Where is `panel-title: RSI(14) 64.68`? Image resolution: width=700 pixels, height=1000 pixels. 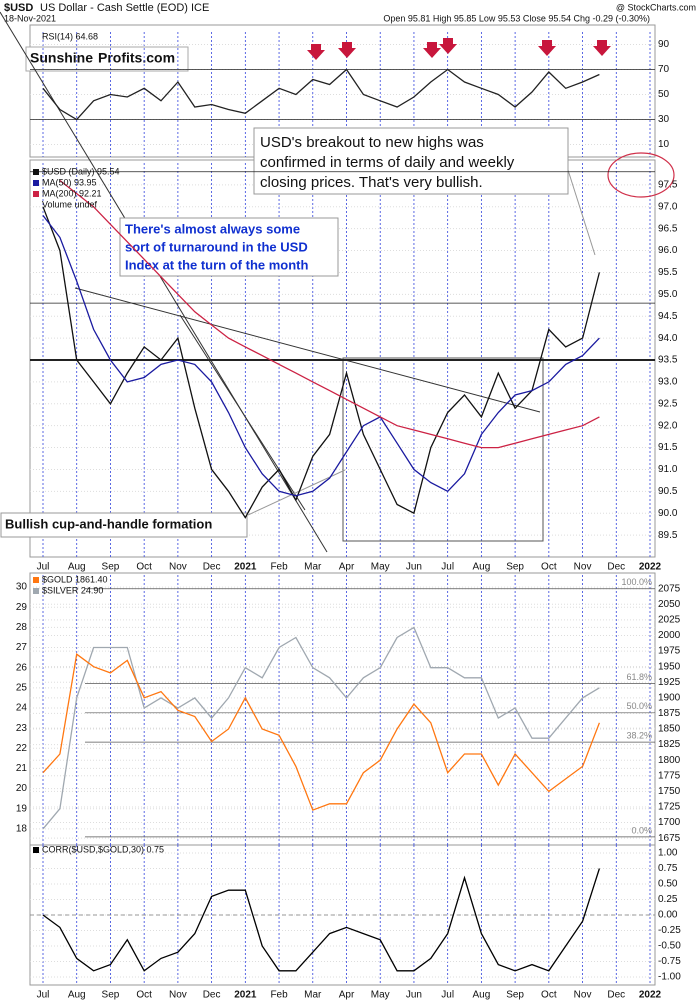
panel-title: RSI(14) 64.68 is located at coordinates (70, 36).